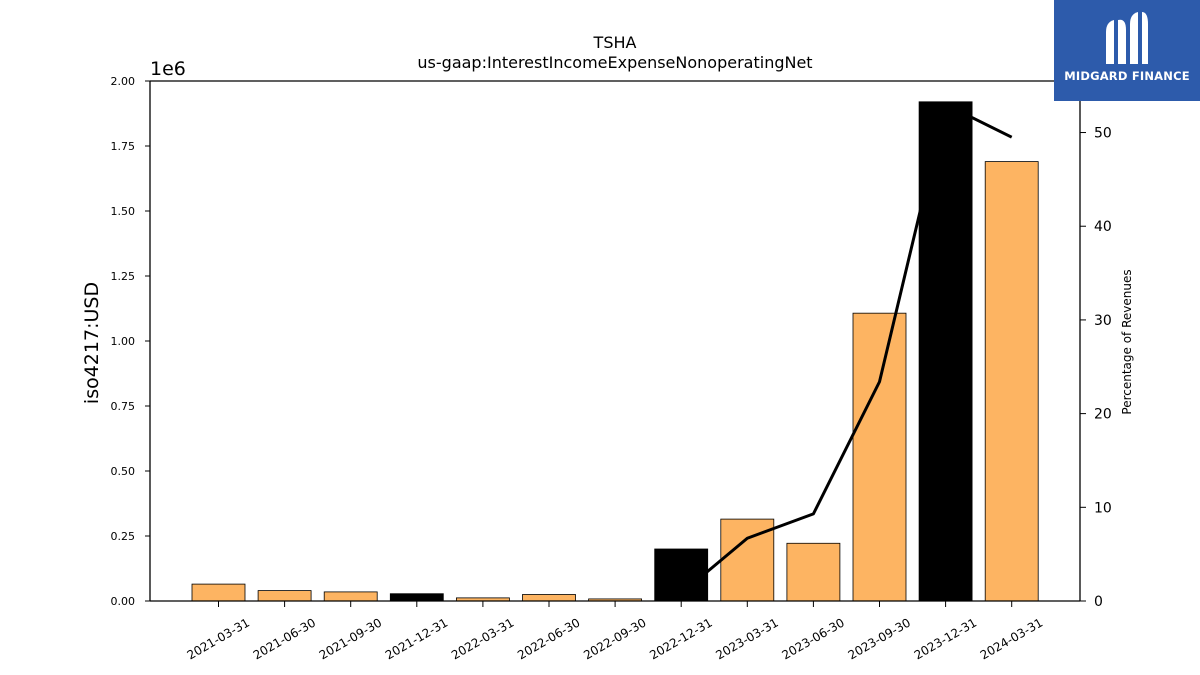  Describe the element at coordinates (123, 211) in the screenshot. I see `y-tick-label: 1.50` at that location.